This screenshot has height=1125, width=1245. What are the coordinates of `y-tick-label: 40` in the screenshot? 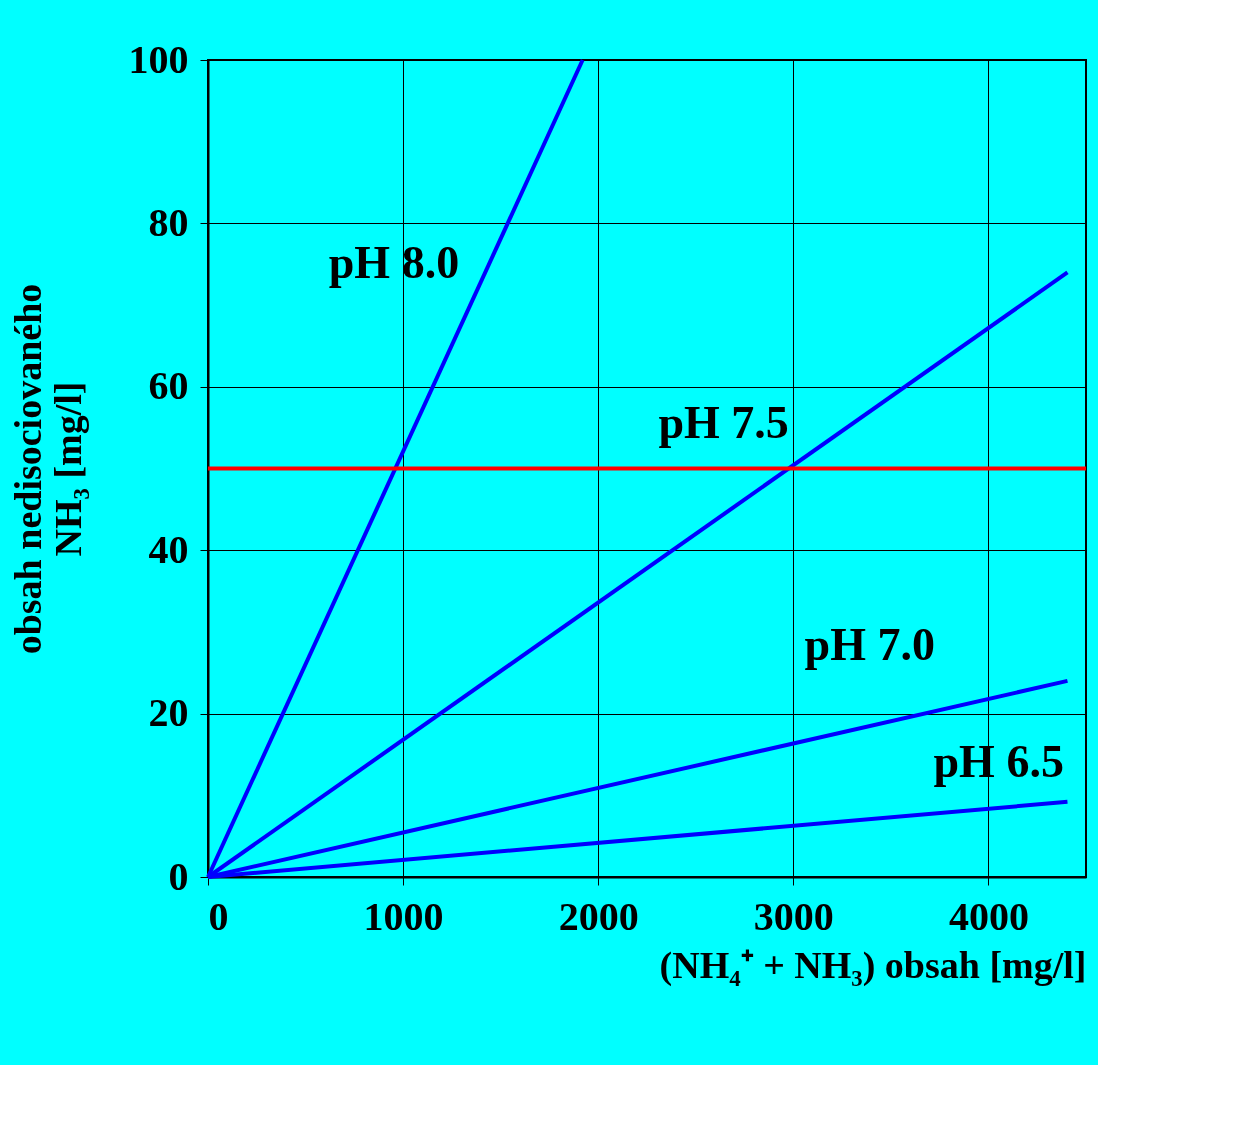 It's located at (168, 549).